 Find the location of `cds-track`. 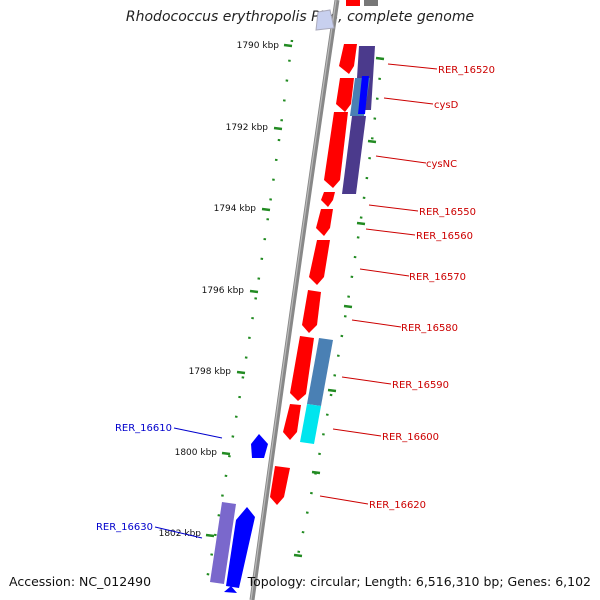

cds-track is located at coordinates (337, 245).